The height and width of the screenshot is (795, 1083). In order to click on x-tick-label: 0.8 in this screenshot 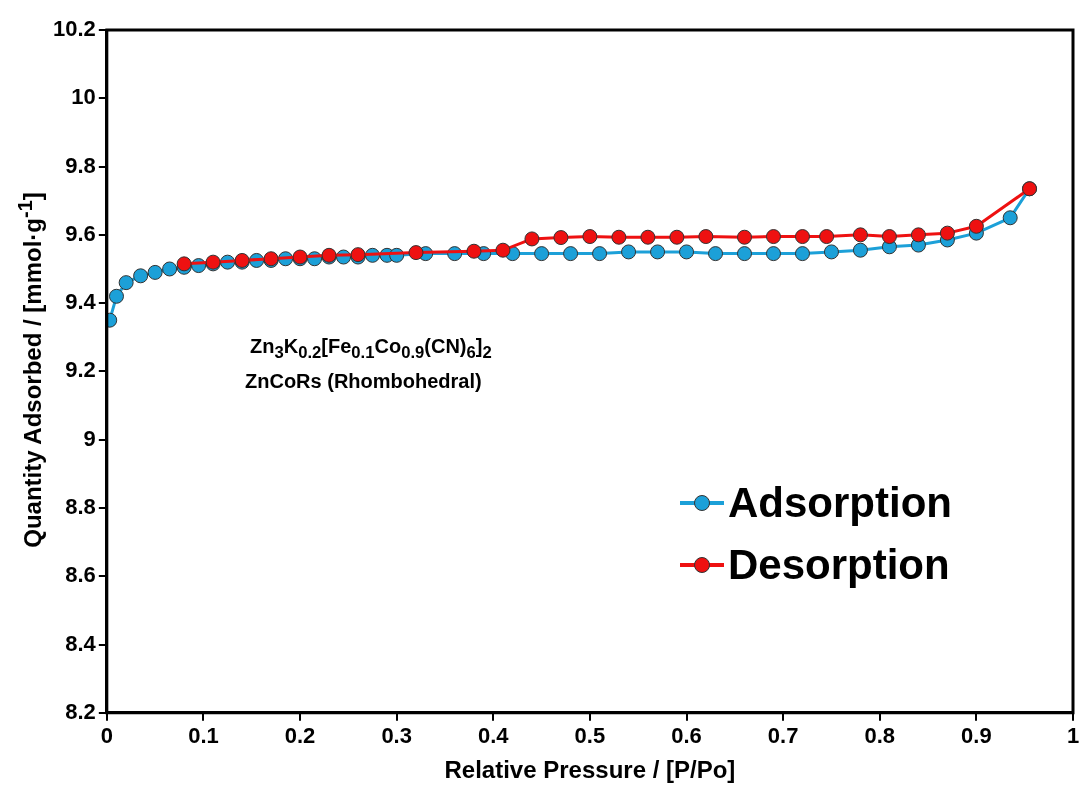, I will do `click(880, 736)`.